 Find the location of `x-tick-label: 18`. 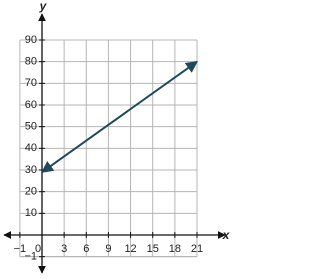

x-tick-label: 18 is located at coordinates (175, 249).